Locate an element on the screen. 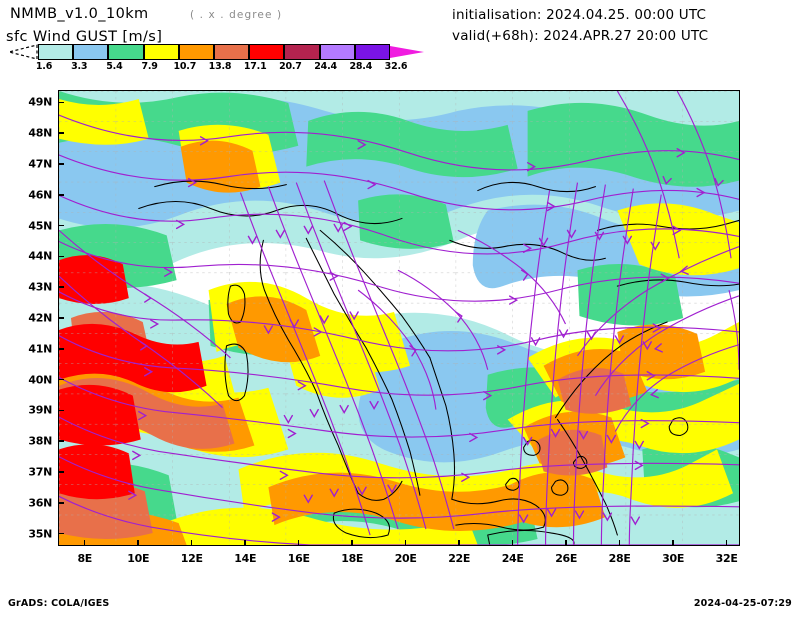 Image resolution: width=800 pixels, height=618 pixels. colorbar-tick-label: 24.4 is located at coordinates (325, 66).